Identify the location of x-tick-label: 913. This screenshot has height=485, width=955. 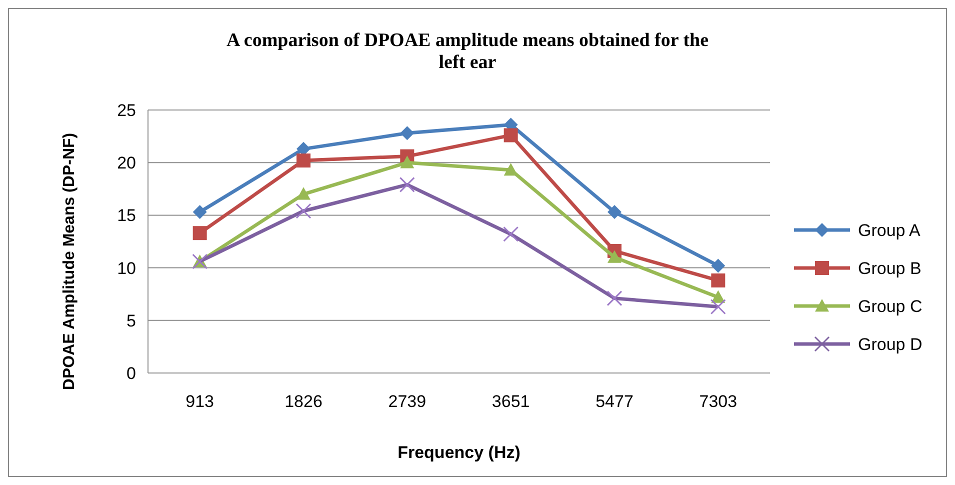
(200, 401).